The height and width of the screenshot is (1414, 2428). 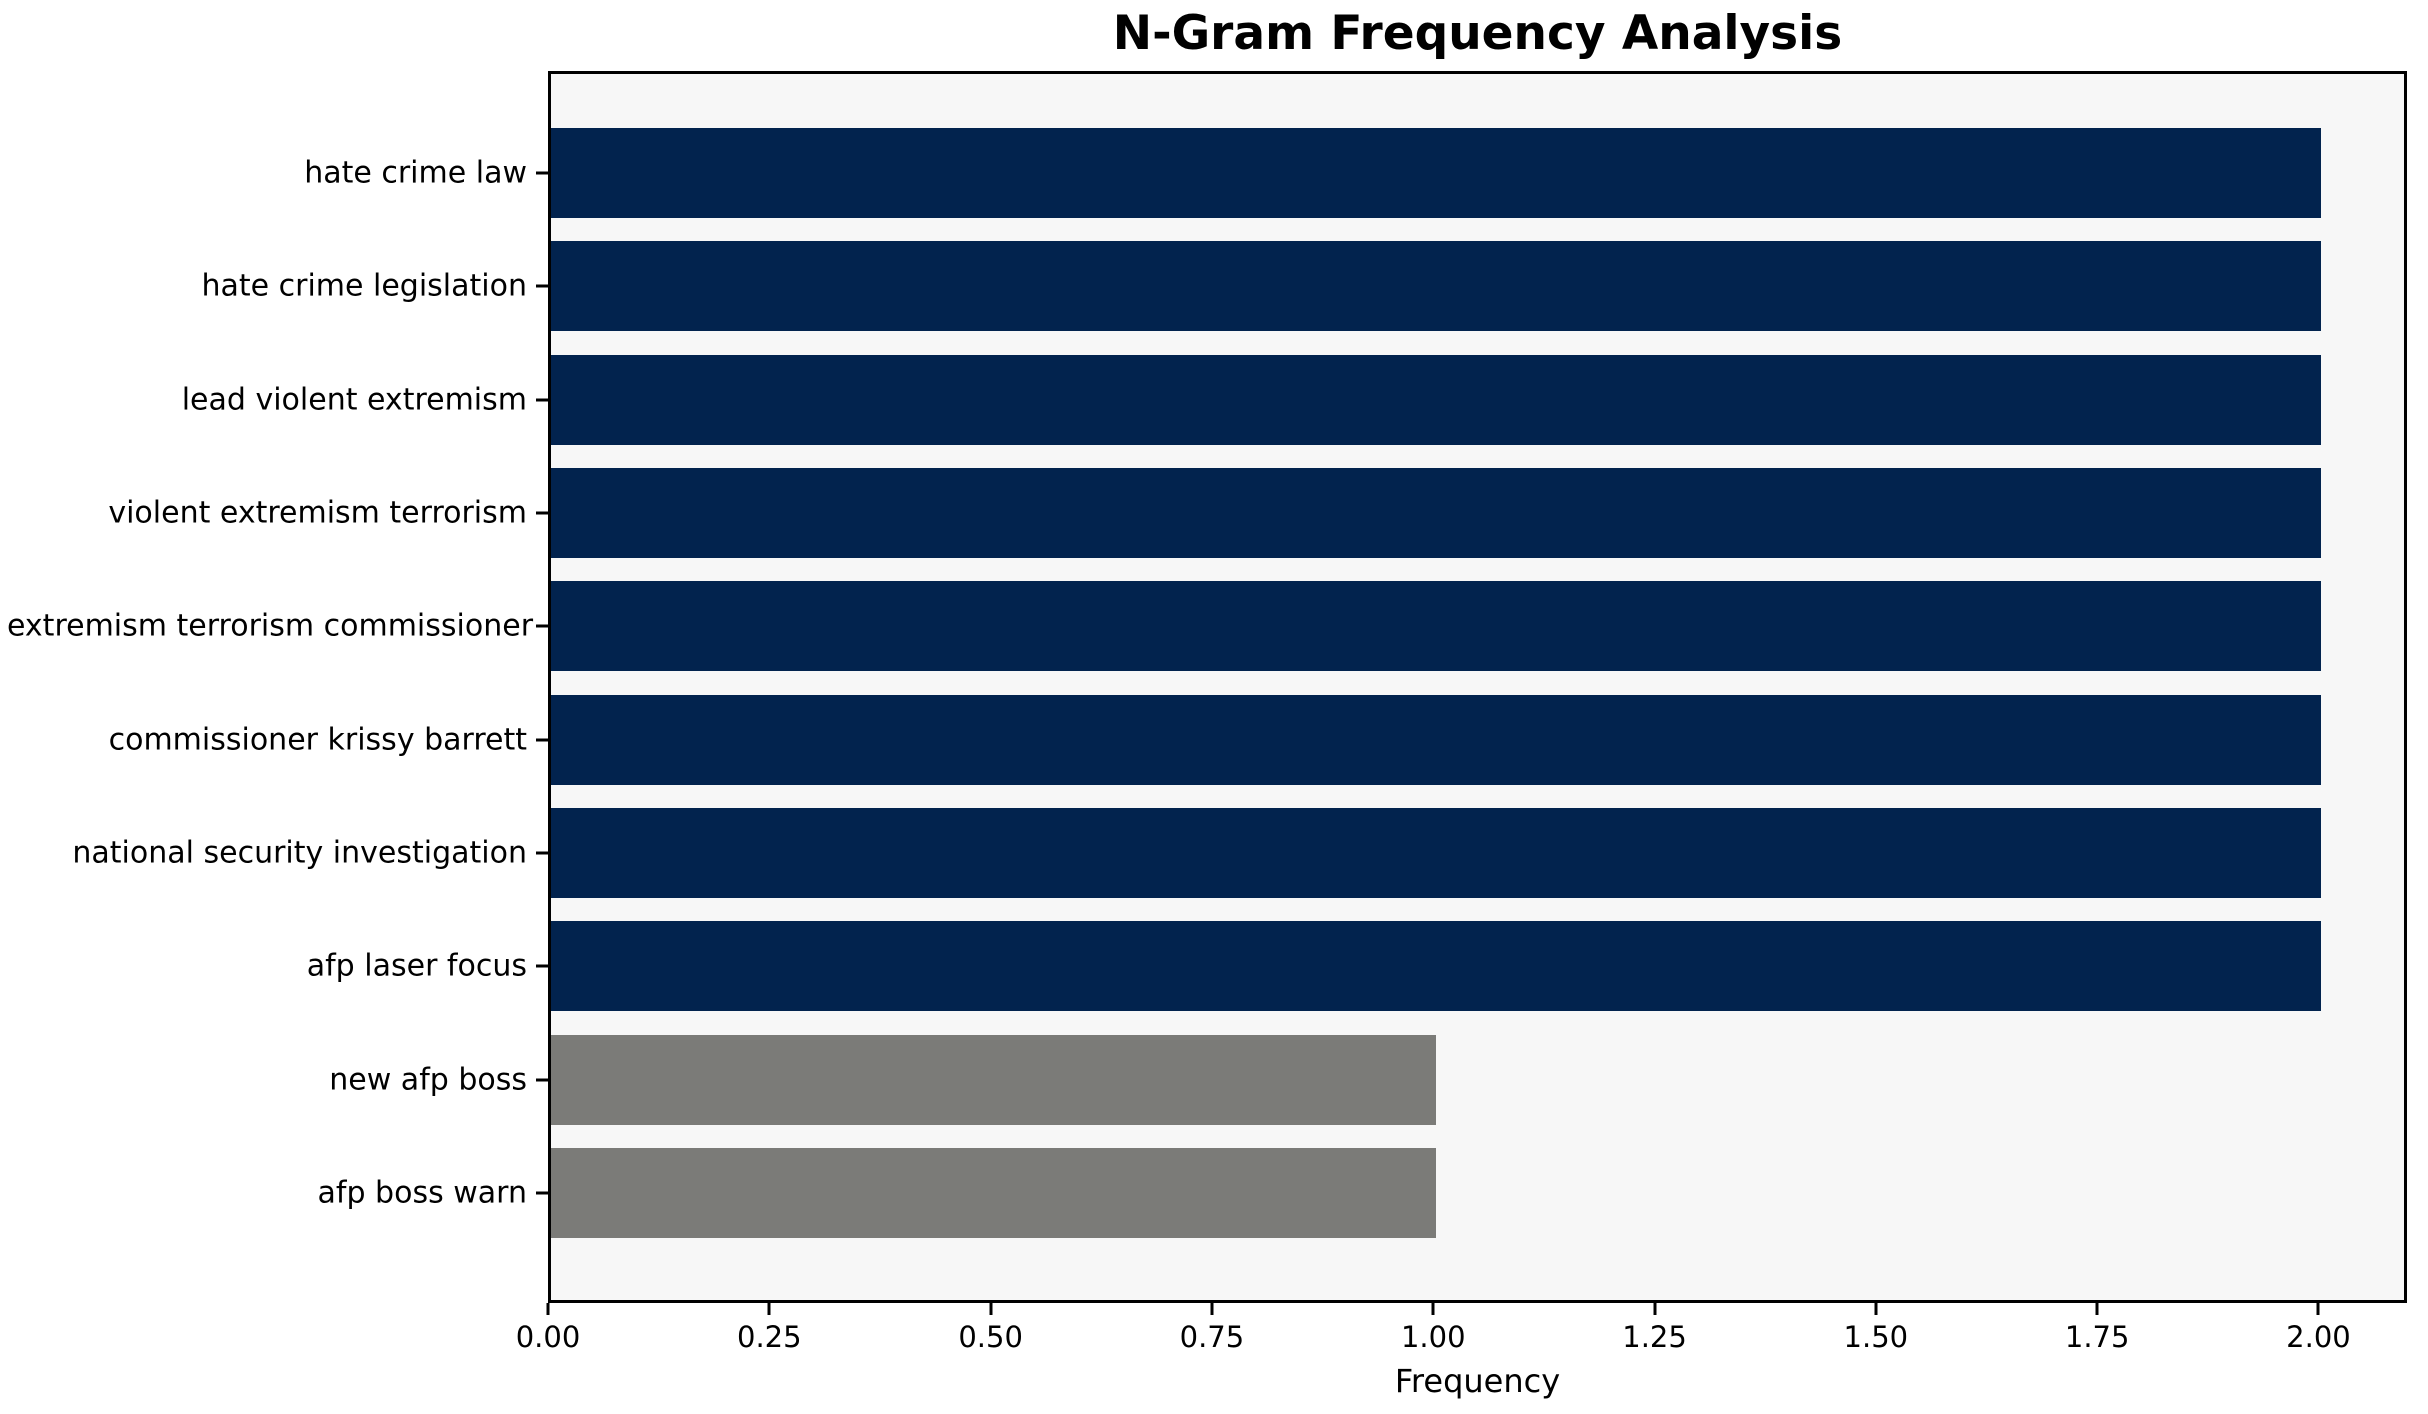 What do you see at coordinates (354, 400) in the screenshot?
I see `y-tick-label: lead violent extremism` at bounding box center [354, 400].